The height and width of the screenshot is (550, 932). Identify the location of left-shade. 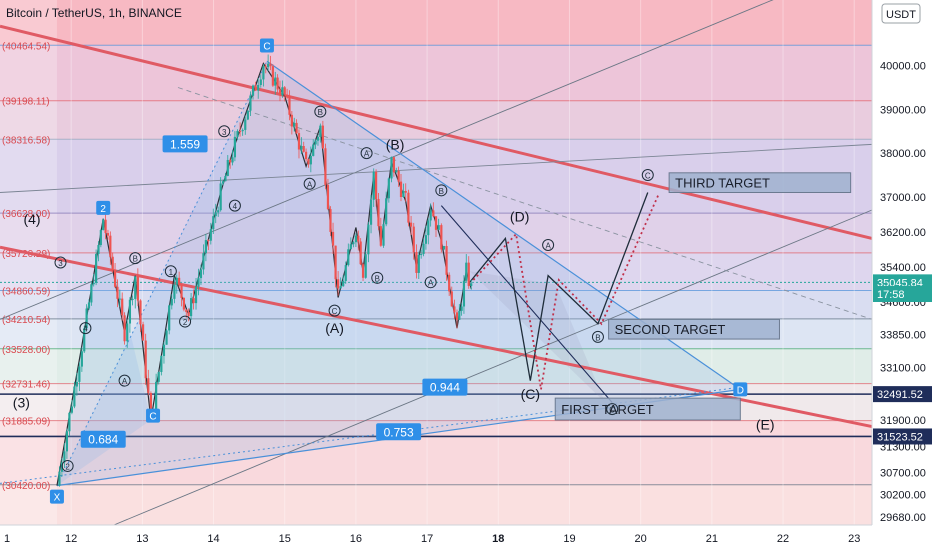
(28, 262).